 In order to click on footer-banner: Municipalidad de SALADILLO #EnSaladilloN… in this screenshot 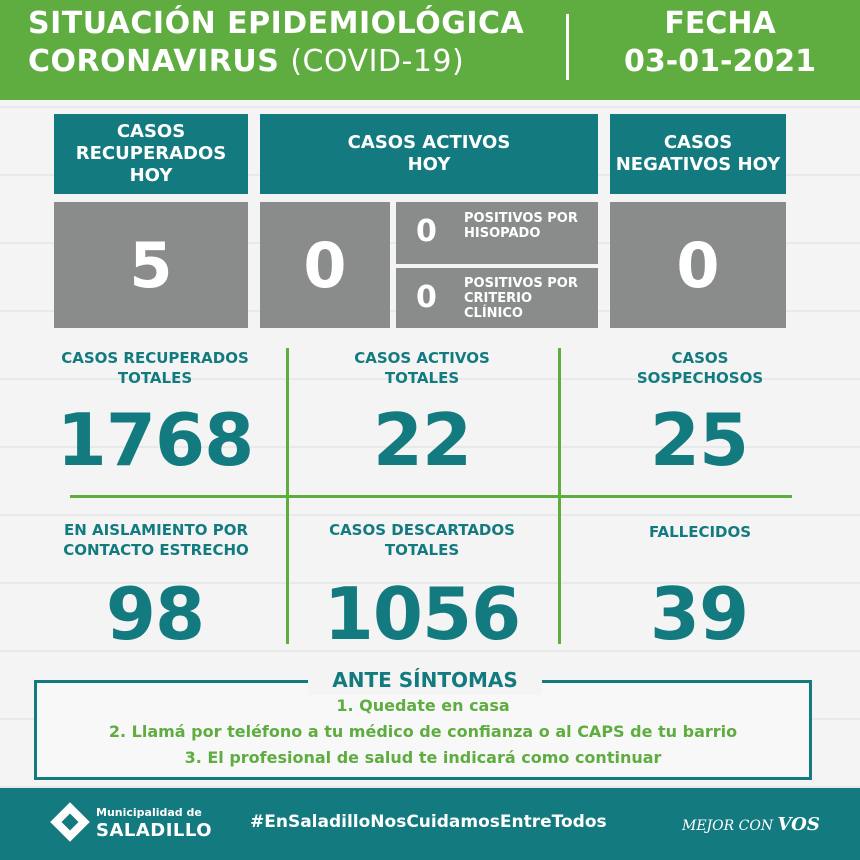, I will do `click(430, 824)`.